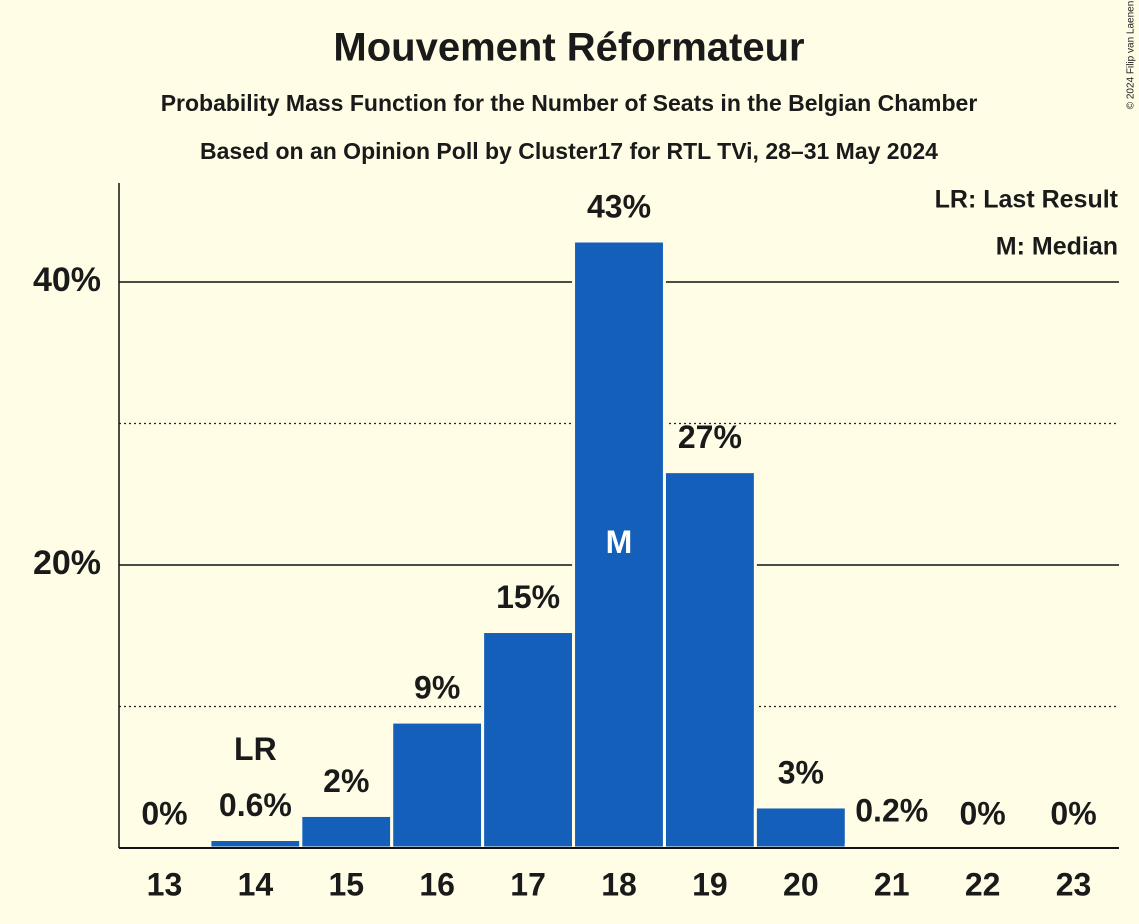  Describe the element at coordinates (255, 749) in the screenshot. I see `last-result-marker: LR` at that location.